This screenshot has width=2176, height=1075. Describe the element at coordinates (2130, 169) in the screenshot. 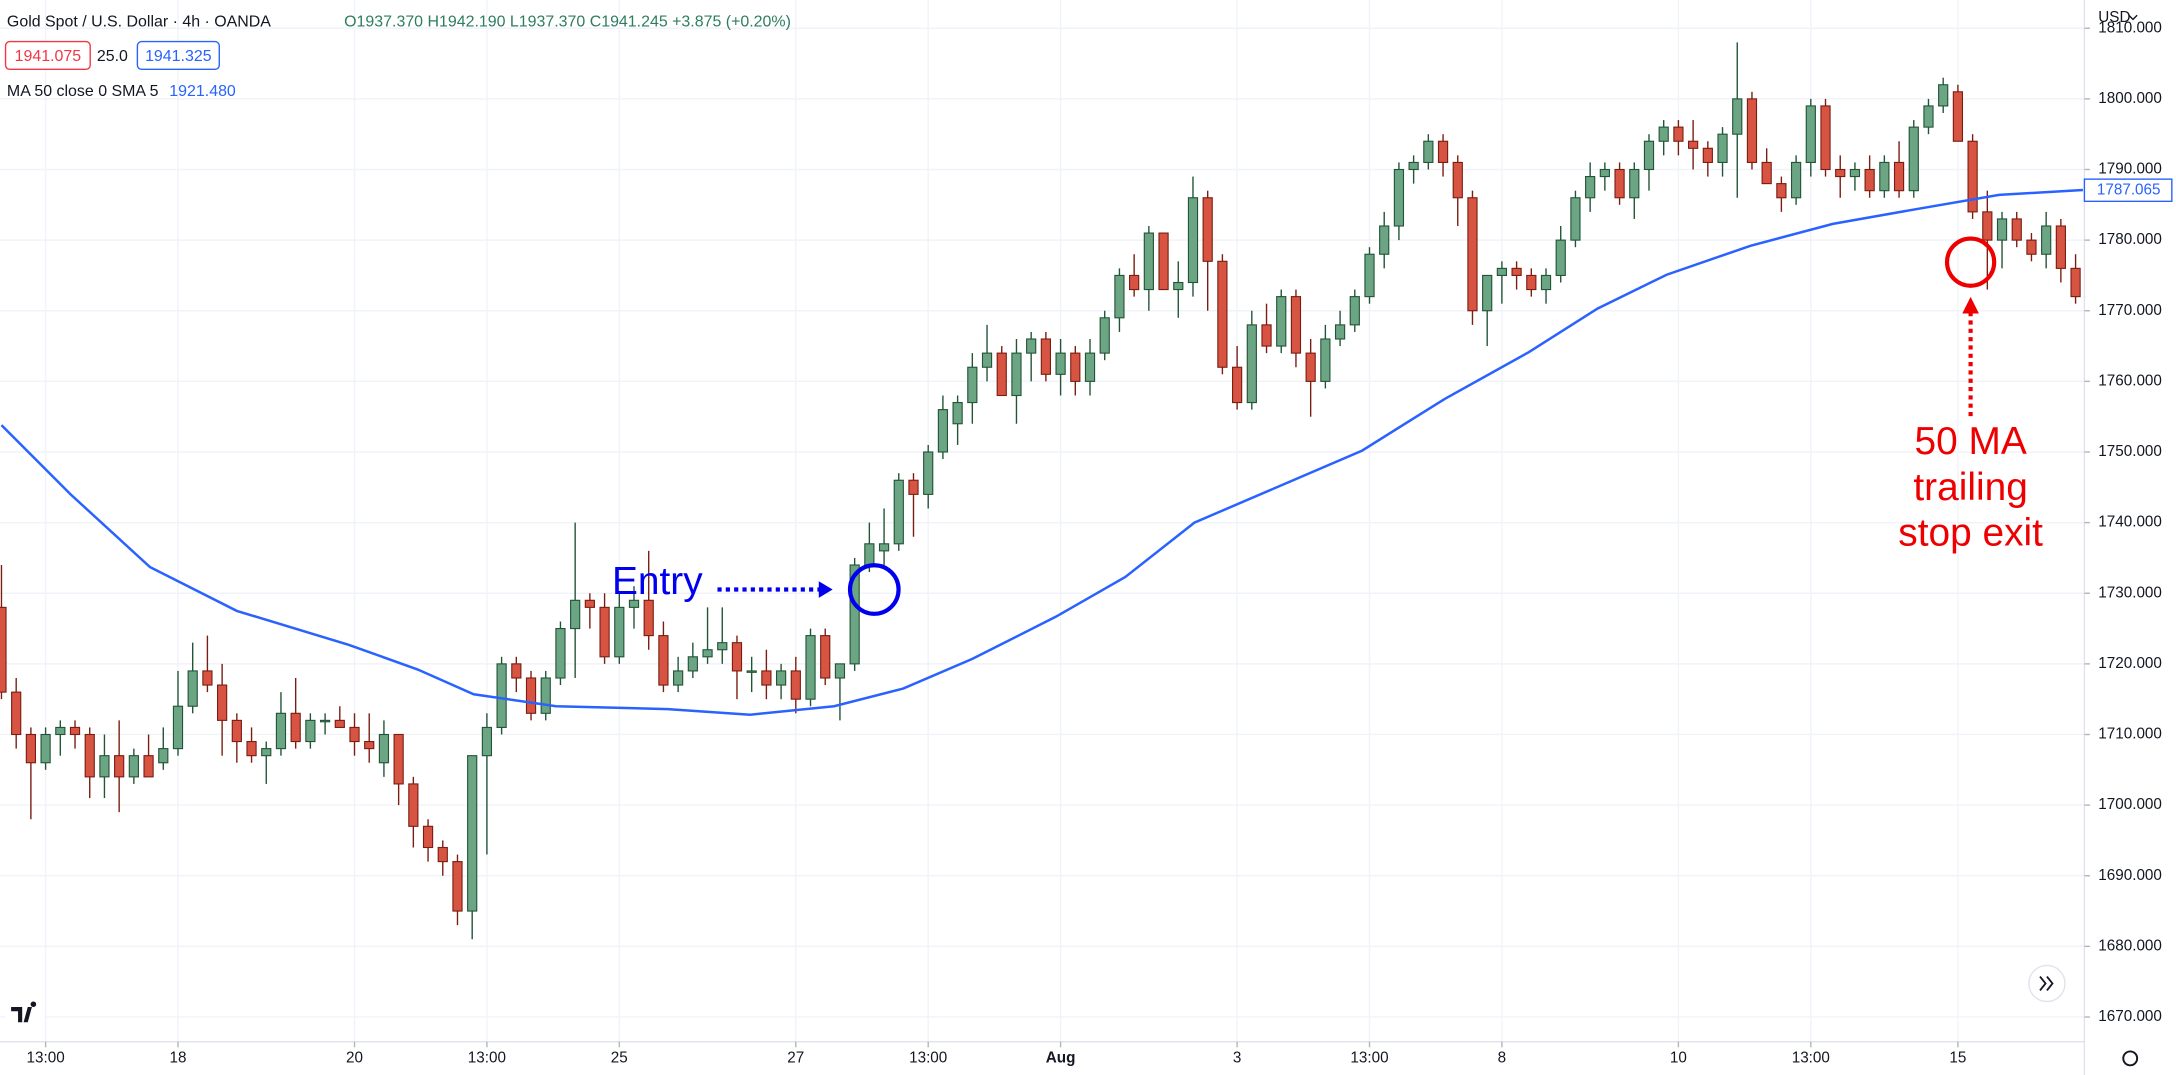

I see `y-tick-label: 1790.000` at that location.